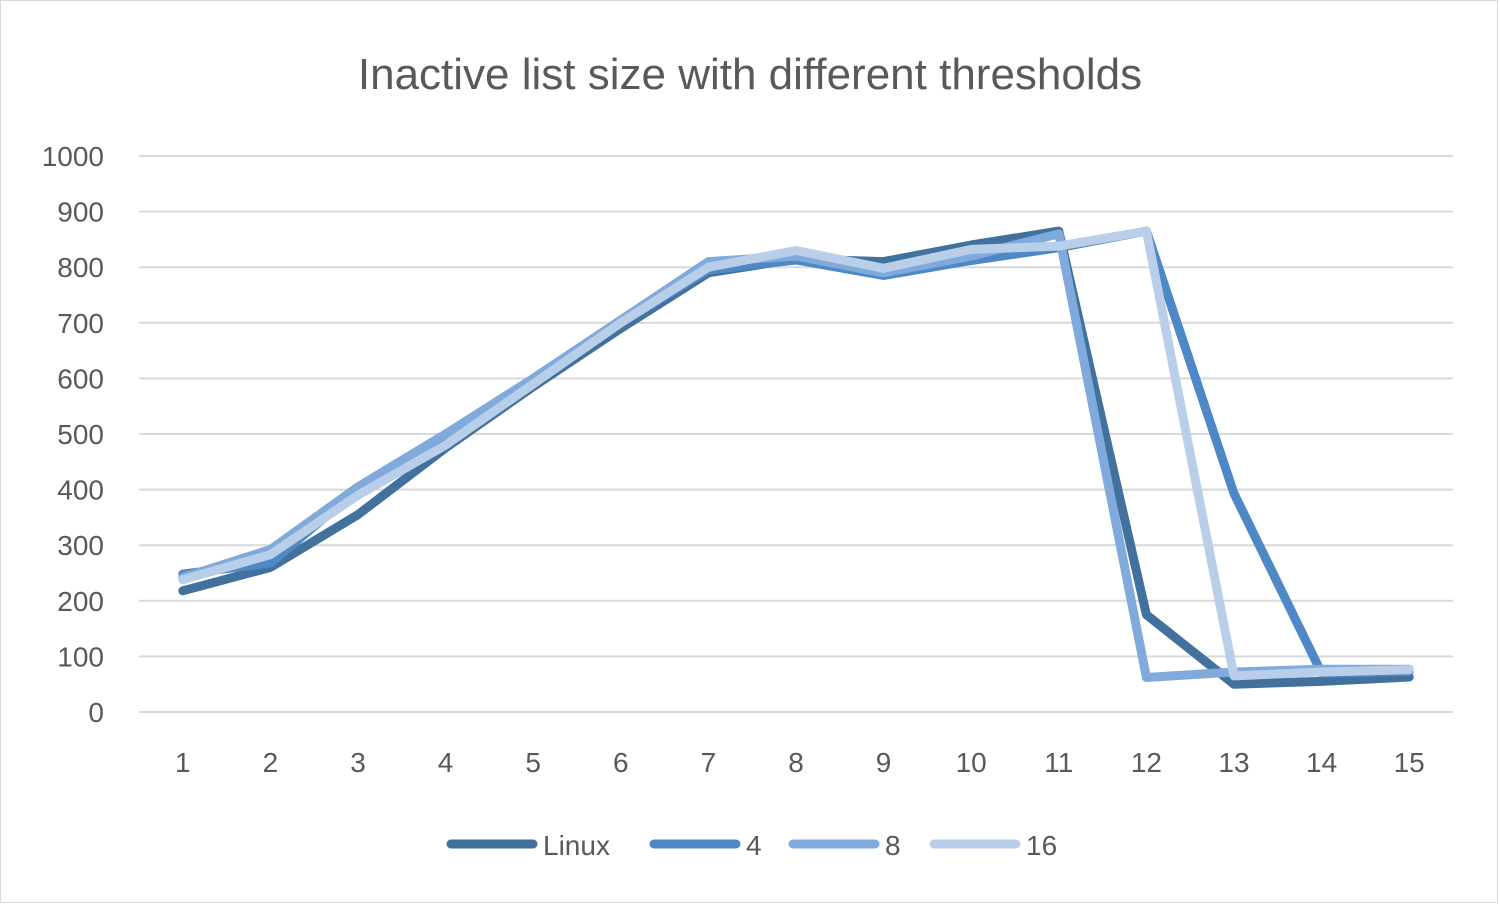  Describe the element at coordinates (1233, 762) in the screenshot. I see `x-tick-label: 13` at that location.